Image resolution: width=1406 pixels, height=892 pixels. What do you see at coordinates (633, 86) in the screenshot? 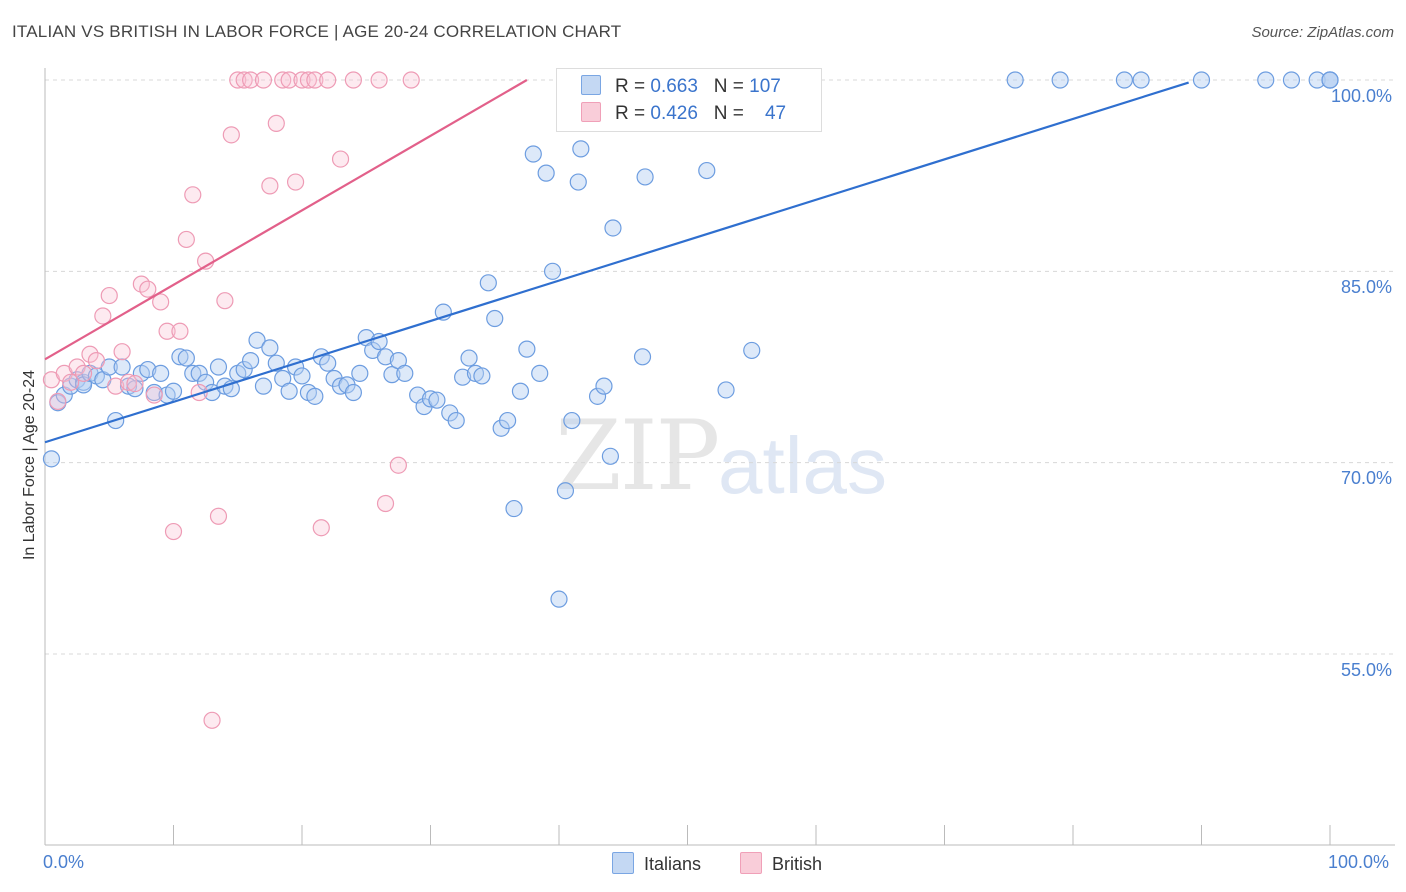
I see `italians-r-label: R =` at bounding box center [633, 86].